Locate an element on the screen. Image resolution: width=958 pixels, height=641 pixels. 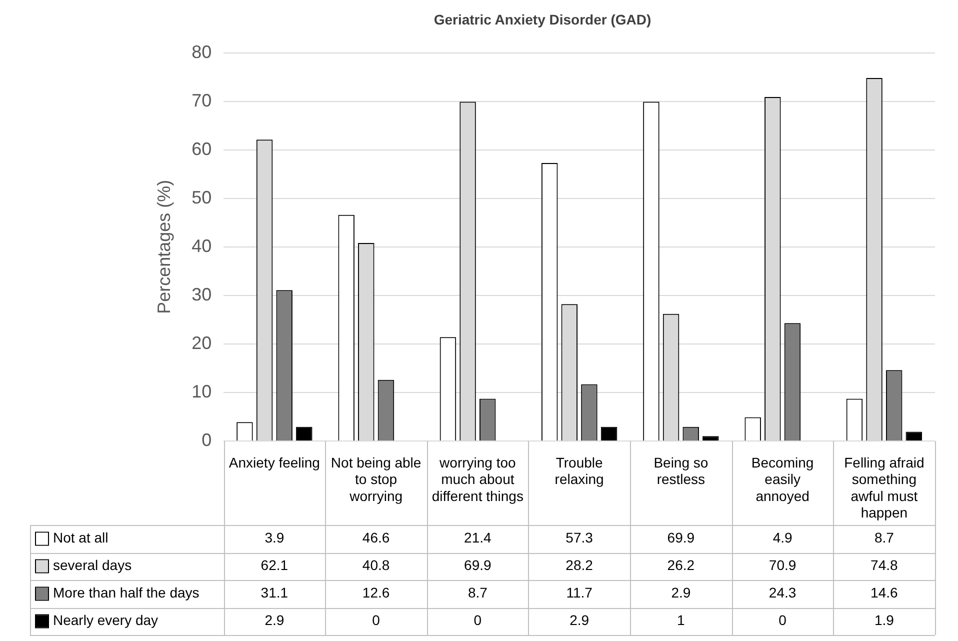
data-label: 62.1 is located at coordinates (274, 565).